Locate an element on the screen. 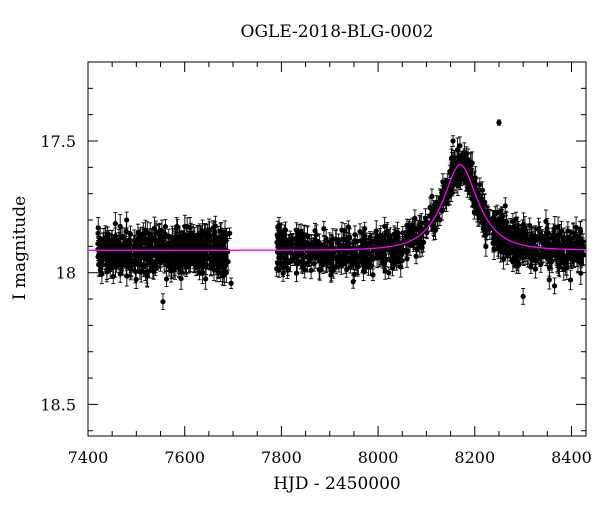 The height and width of the screenshot is (512, 600). chart-title: OGLE-2018-BLG-0002 is located at coordinates (337, 32).